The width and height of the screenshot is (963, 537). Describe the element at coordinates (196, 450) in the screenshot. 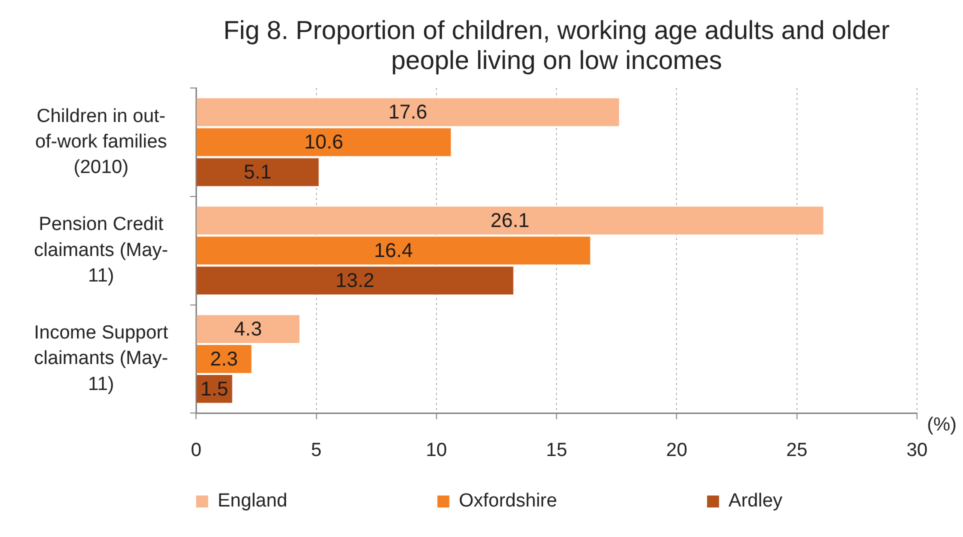

I see `x-tick-label: 0` at that location.